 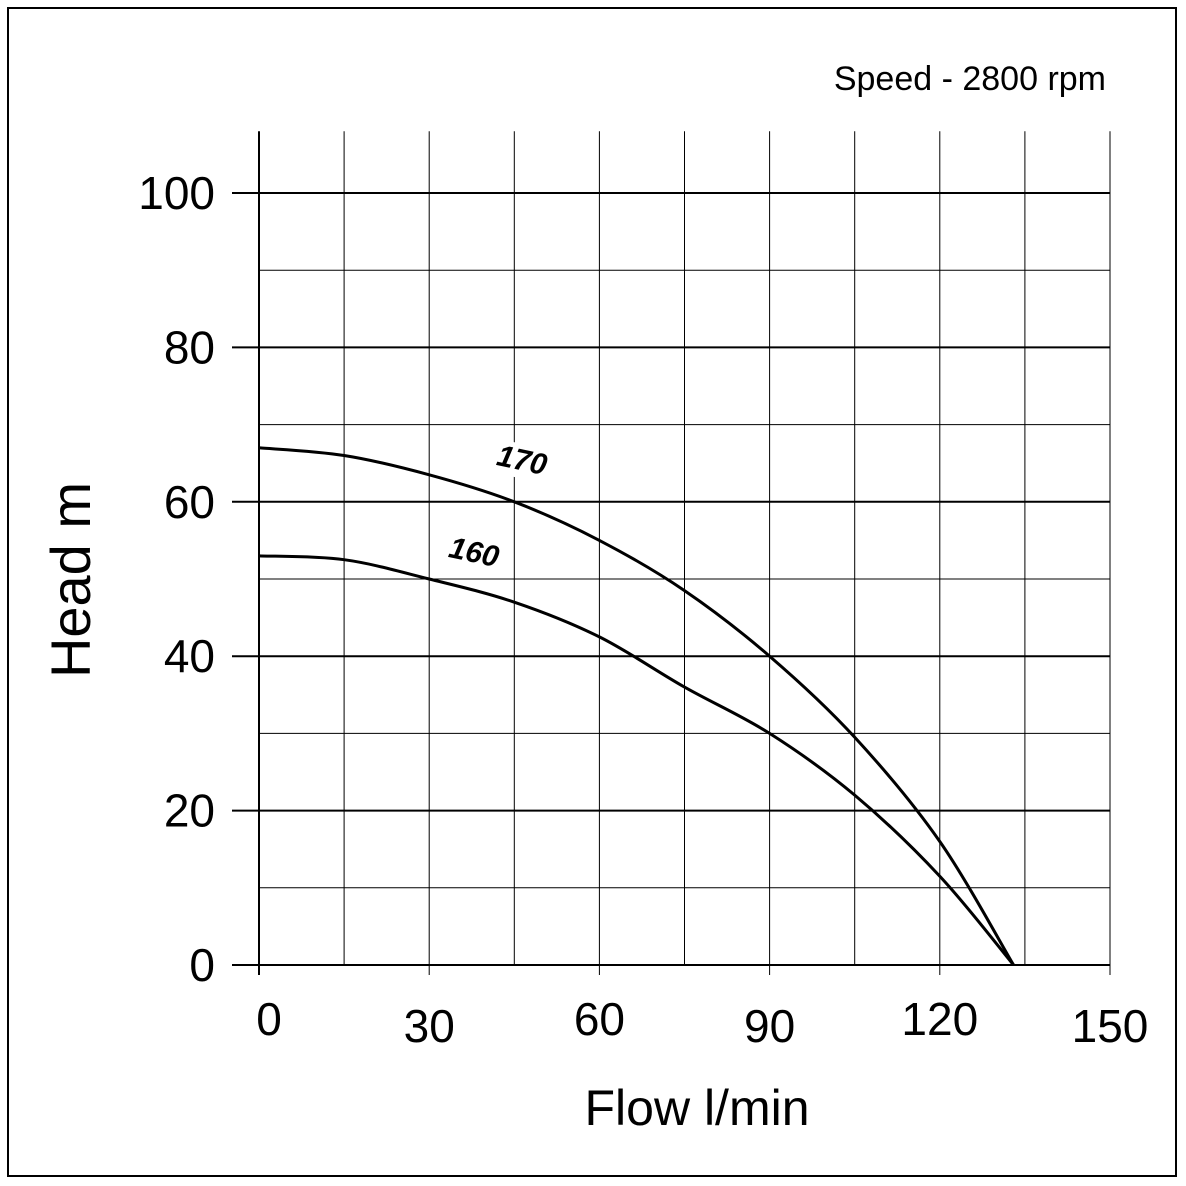 I want to click on y-tick-label: 0, so click(x=202, y=965).